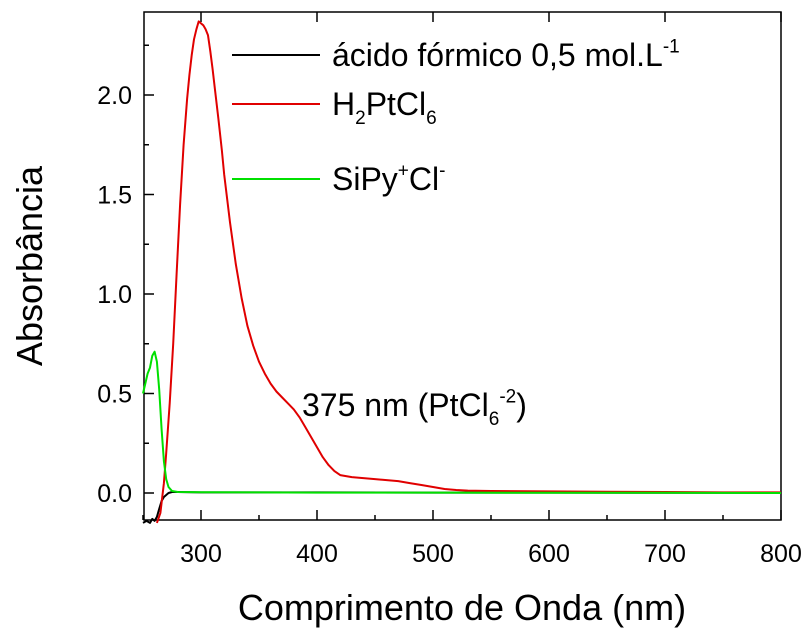 The height and width of the screenshot is (632, 810). I want to click on x-tick-label: 800, so click(781, 554).